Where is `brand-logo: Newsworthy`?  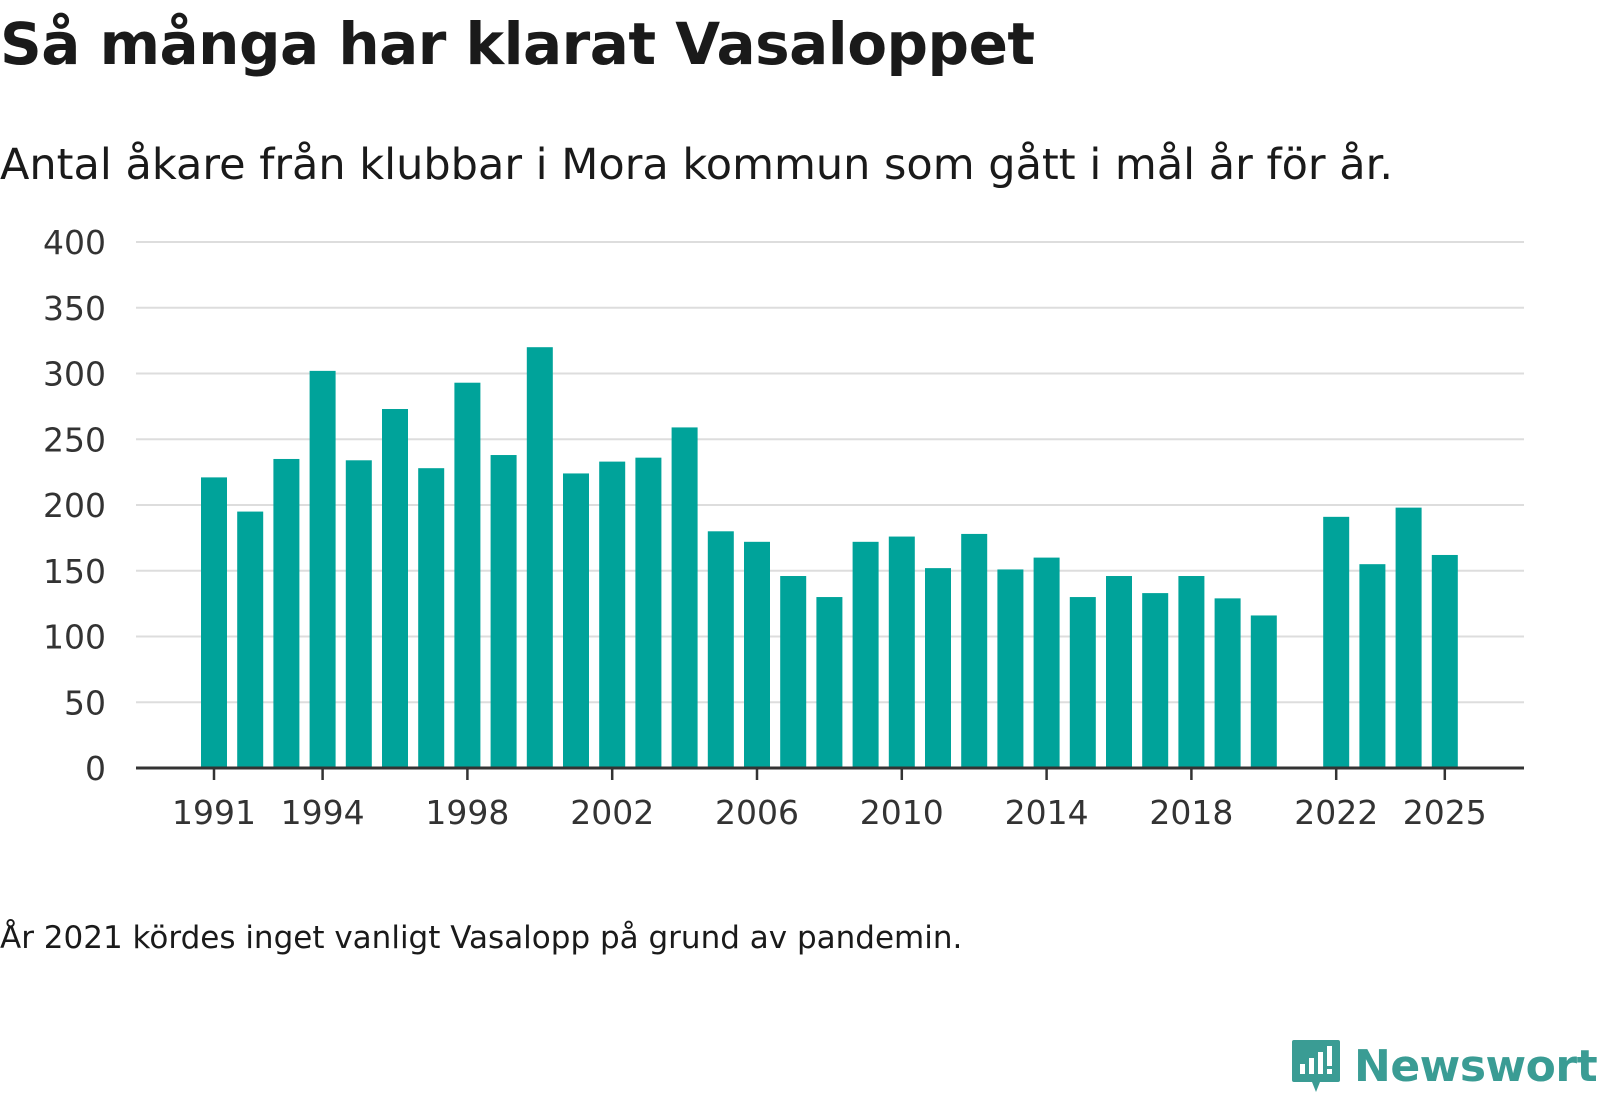
brand-logo: Newsworthy is located at coordinates (1445, 1066).